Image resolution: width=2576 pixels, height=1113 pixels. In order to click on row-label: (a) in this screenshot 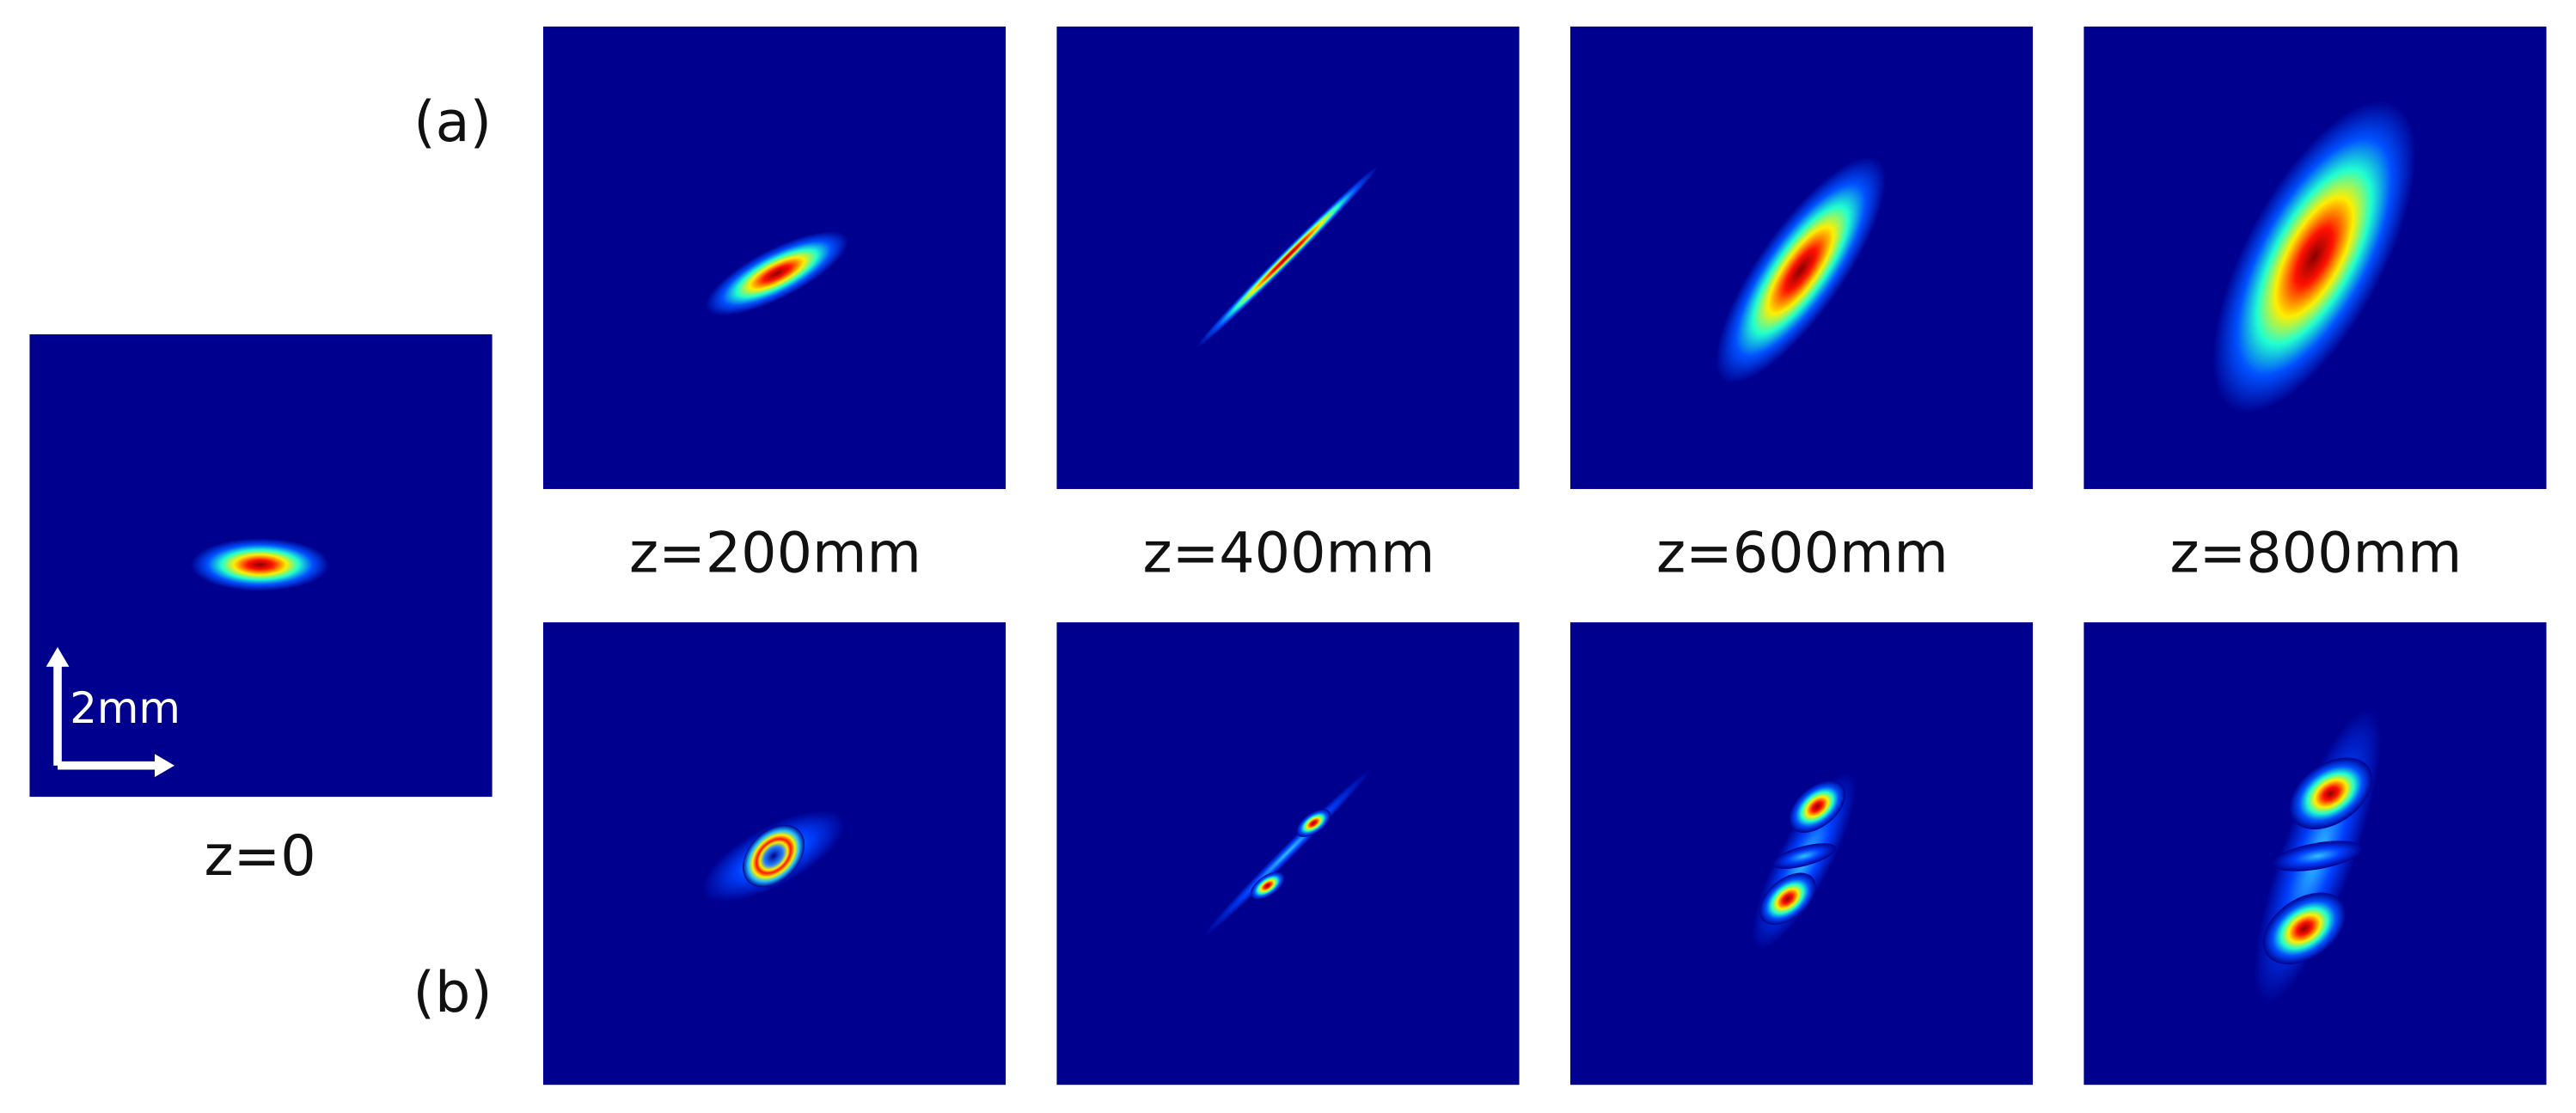, I will do `click(452, 122)`.